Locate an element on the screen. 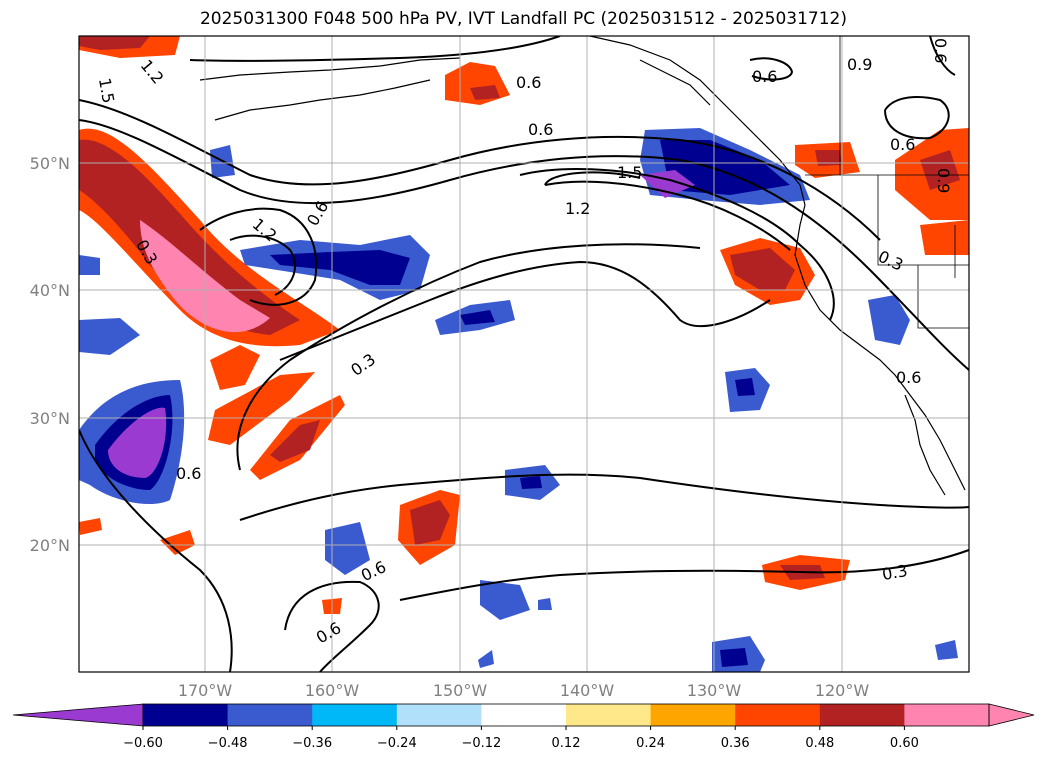 Image resolution: width=1047 pixels, height=765 pixels. state-borders is located at coordinates (887, 182).